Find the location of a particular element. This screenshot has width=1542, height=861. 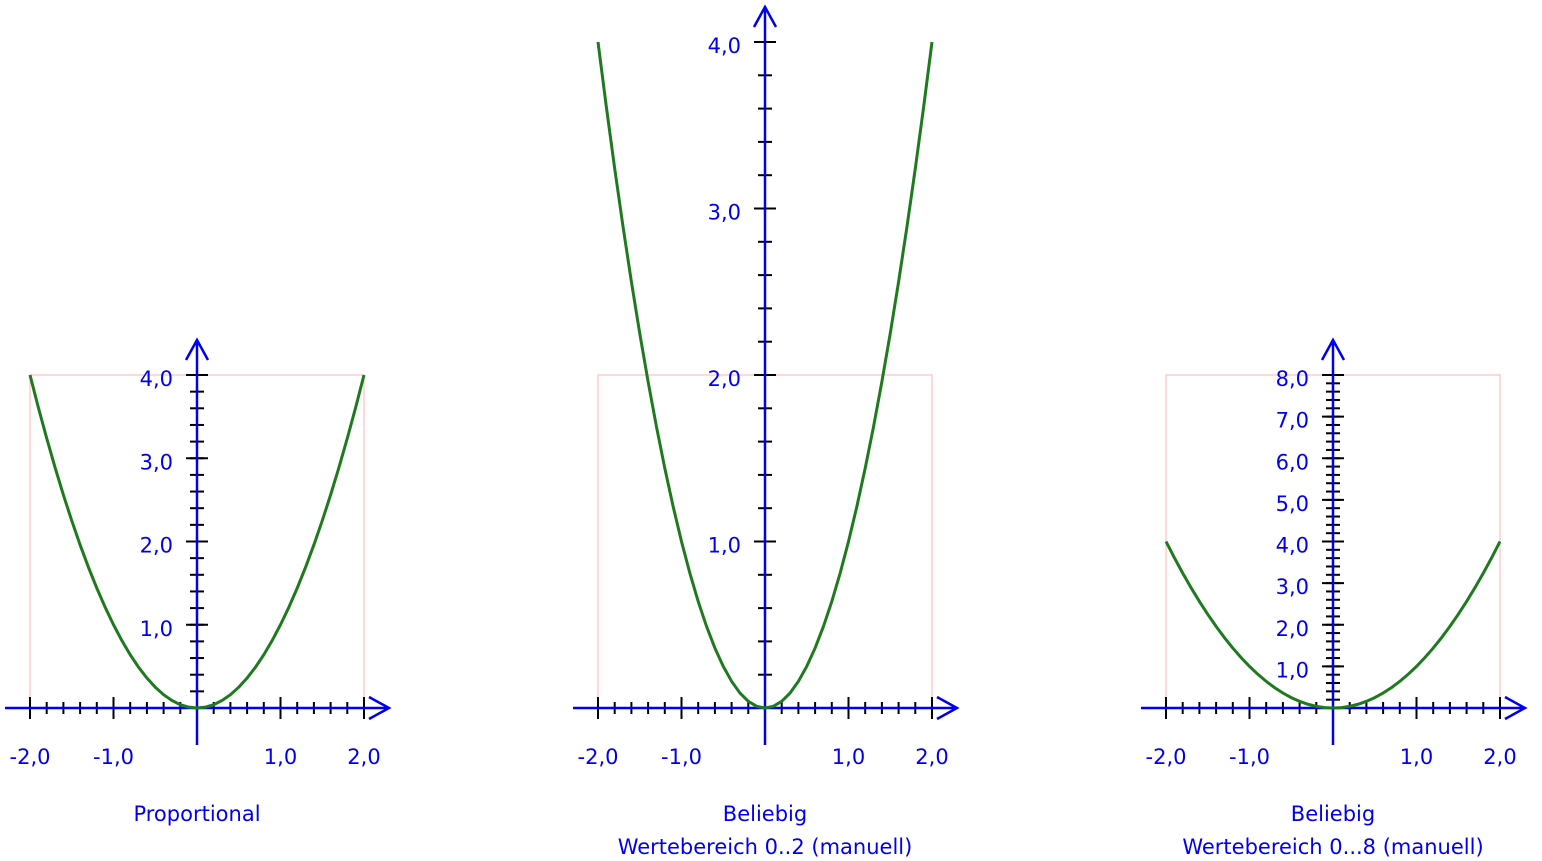

y-tick-label: 5,0 is located at coordinates (1292, 504).